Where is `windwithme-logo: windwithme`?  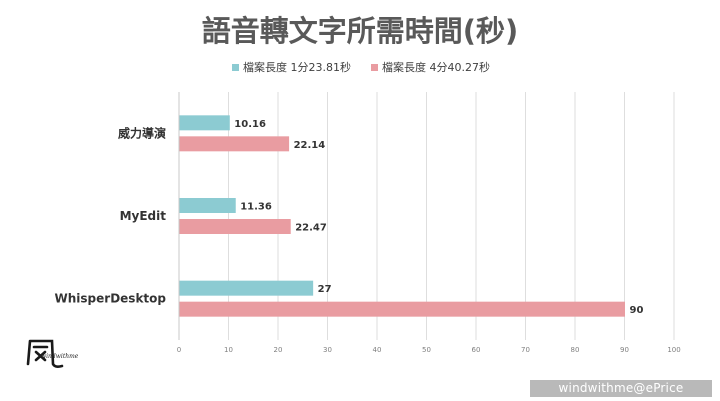
windwithme-logo: windwithme is located at coordinates (52, 353).